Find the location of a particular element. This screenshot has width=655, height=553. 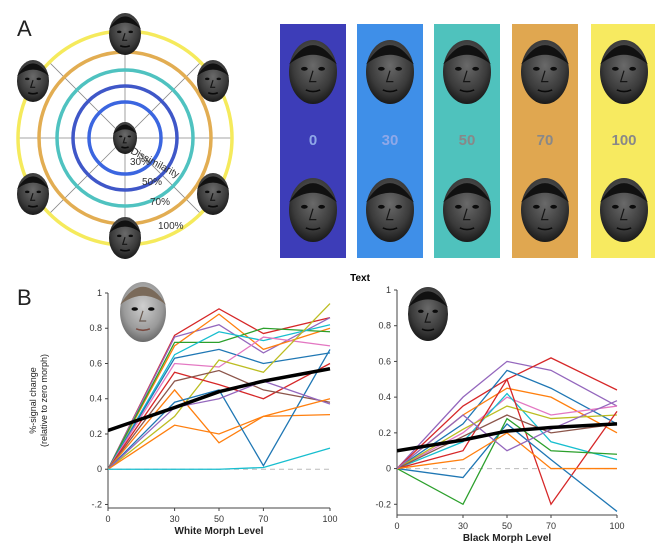

panel-b-header: Text is located at coordinates (360, 278).